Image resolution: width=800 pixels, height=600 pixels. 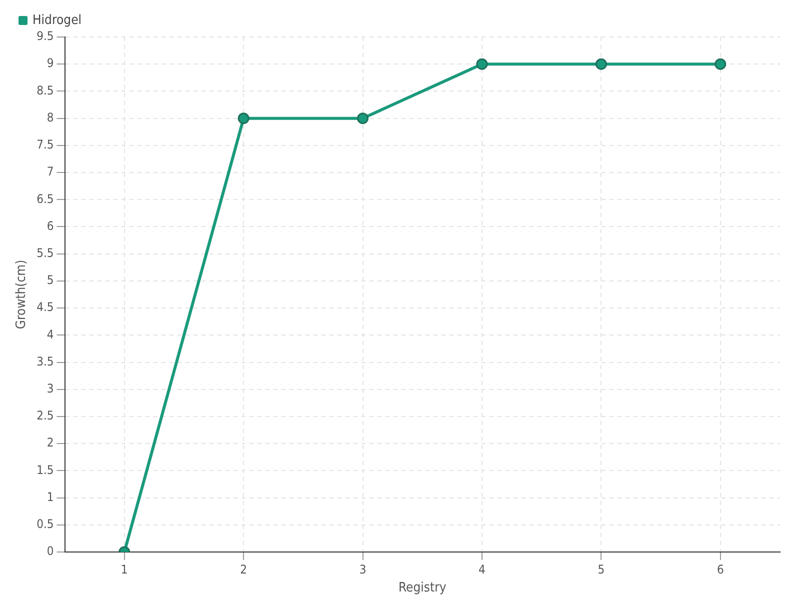 I want to click on y-tick-label: 7.5, so click(x=45, y=145).